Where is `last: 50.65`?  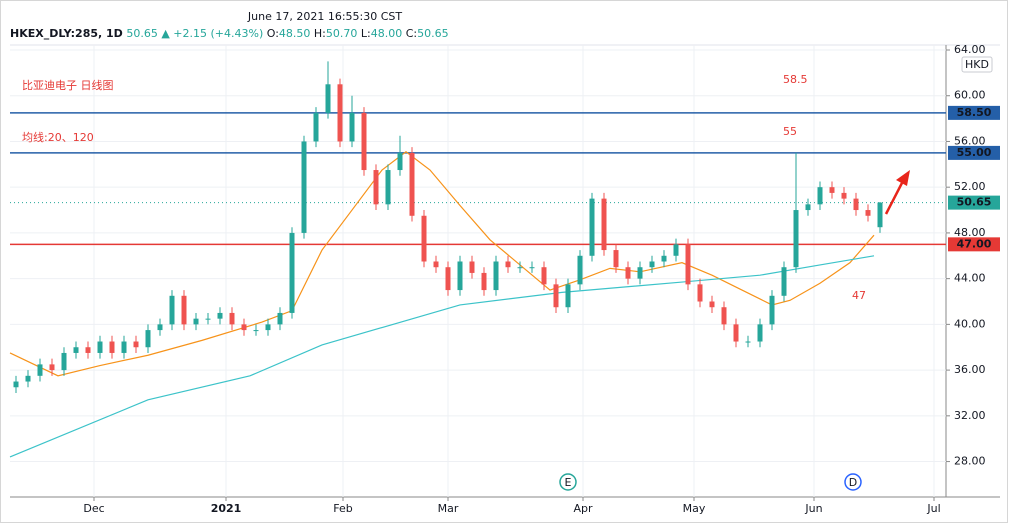 last: 50.65 is located at coordinates (142, 33).